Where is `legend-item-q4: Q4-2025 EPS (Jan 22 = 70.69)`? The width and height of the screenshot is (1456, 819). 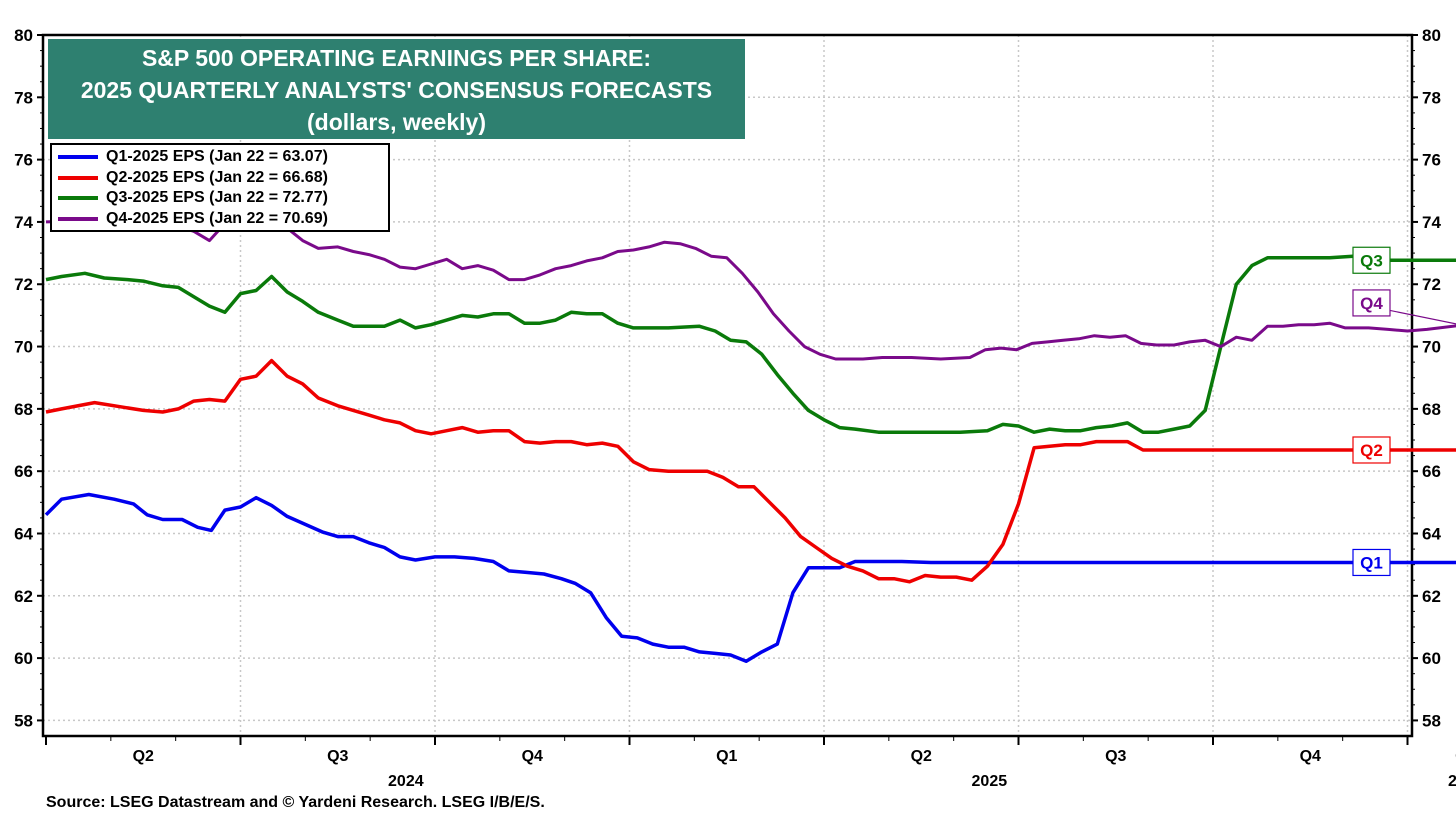
legend-item-q4: Q4-2025 EPS (Jan 22 = 70.69) is located at coordinates (220, 219).